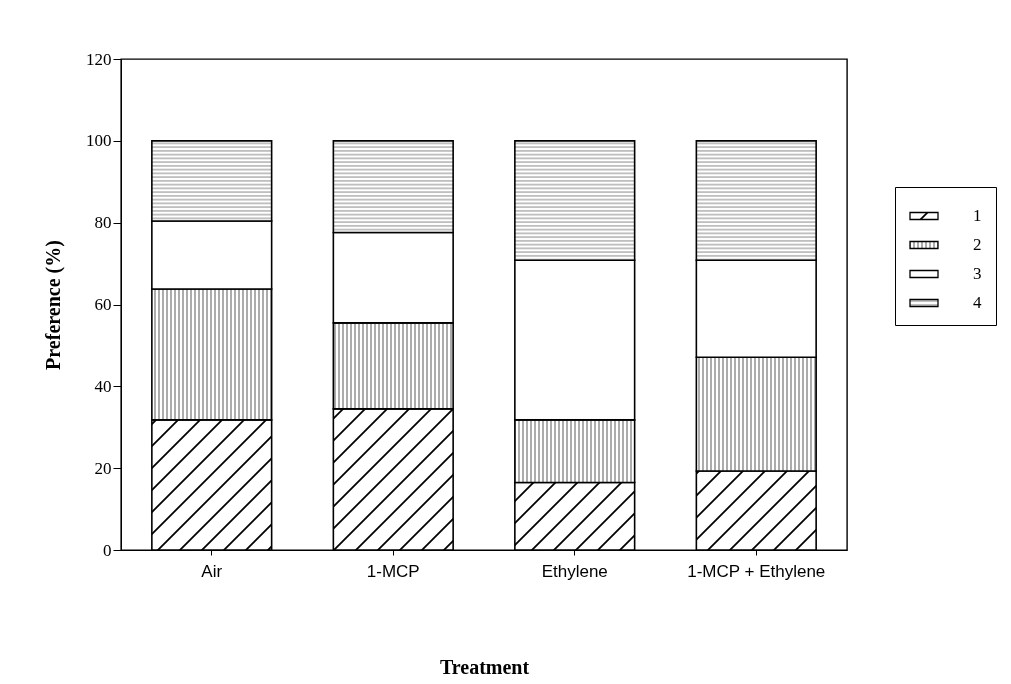 This screenshot has width=1011, height=684. What do you see at coordinates (977, 273) in the screenshot?
I see `legend-label: 3` at bounding box center [977, 273].